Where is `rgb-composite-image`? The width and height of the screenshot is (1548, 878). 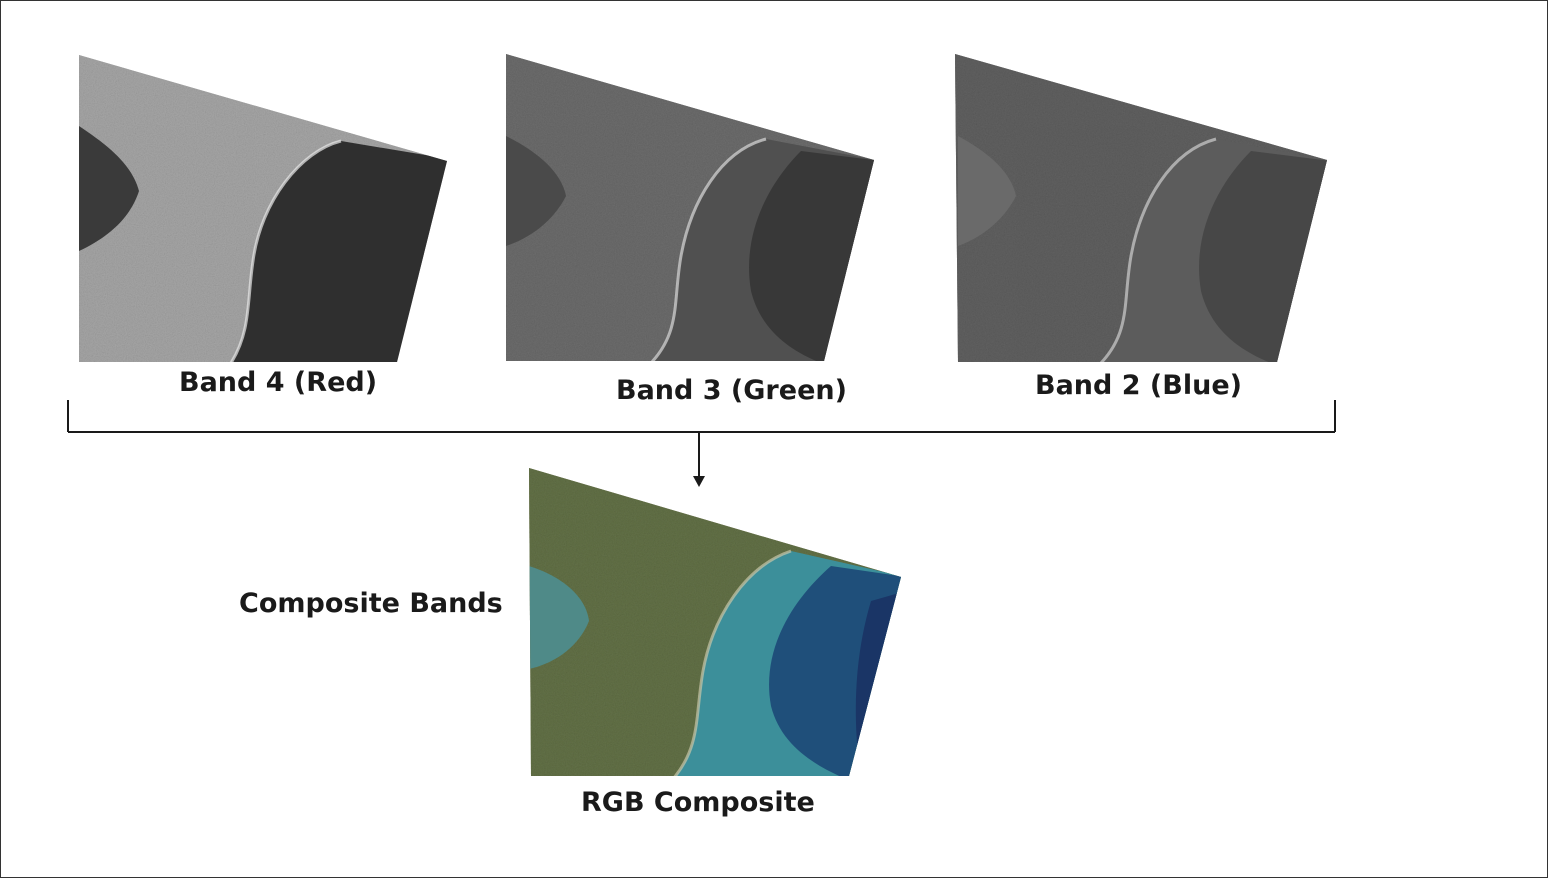 rgb-composite-image is located at coordinates (715, 622).